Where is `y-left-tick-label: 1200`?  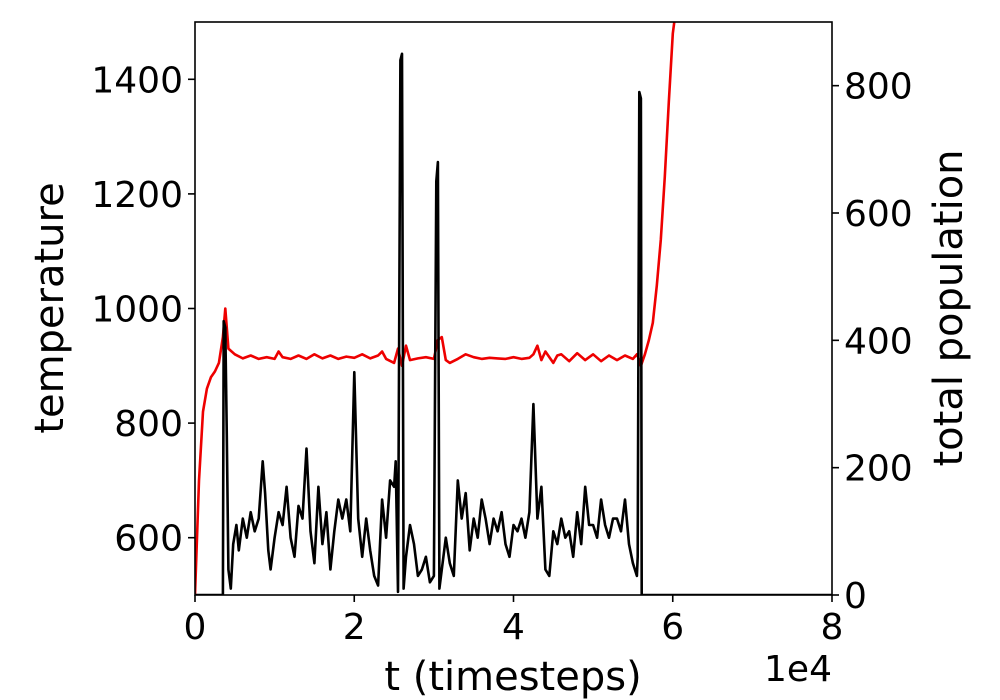
y-left-tick-label: 1200 is located at coordinates (137, 195).